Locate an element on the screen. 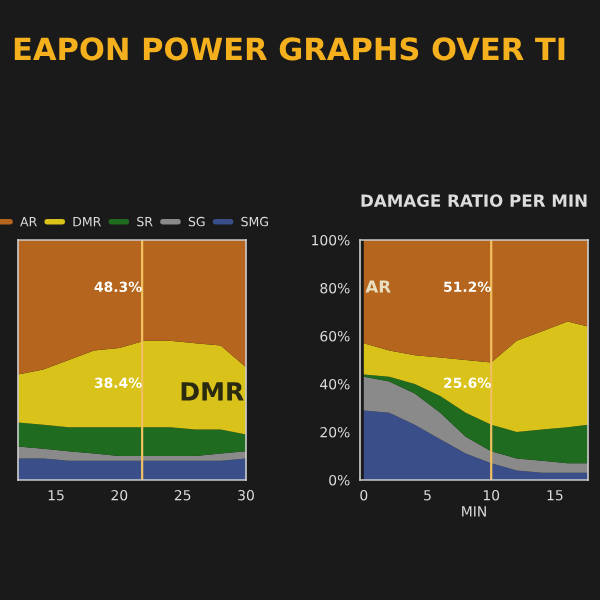 The image size is (600, 600). annotation: AR is located at coordinates (378, 286).